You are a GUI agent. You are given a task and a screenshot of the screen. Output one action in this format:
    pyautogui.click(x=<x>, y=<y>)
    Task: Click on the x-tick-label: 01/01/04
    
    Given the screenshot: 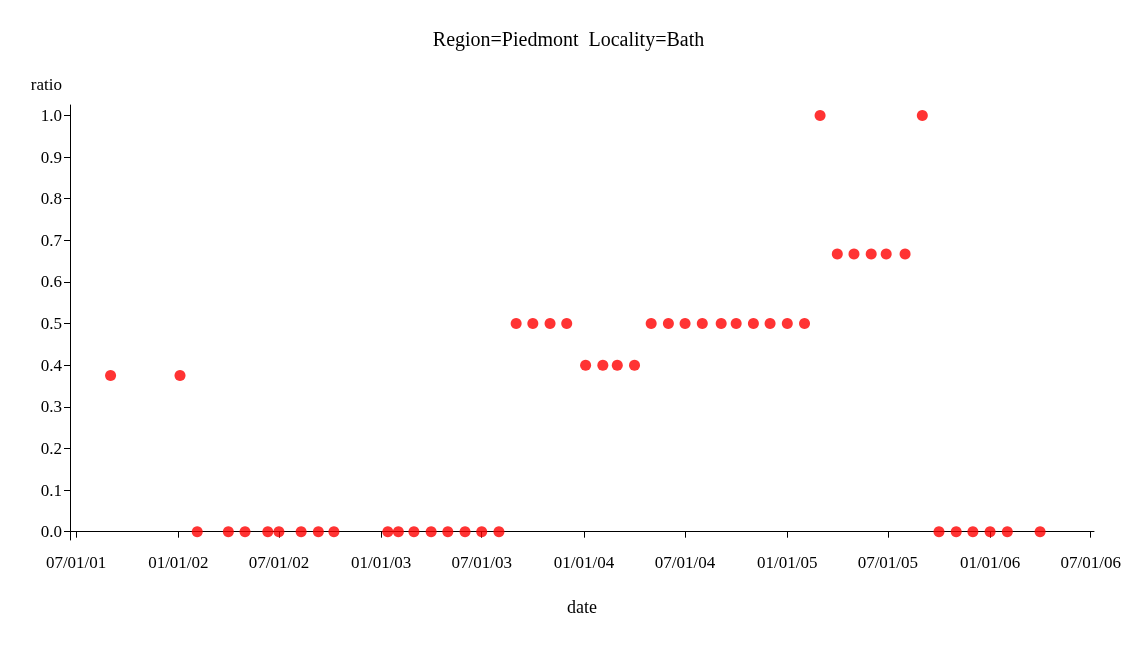 What is the action you would take?
    pyautogui.click(x=584, y=562)
    